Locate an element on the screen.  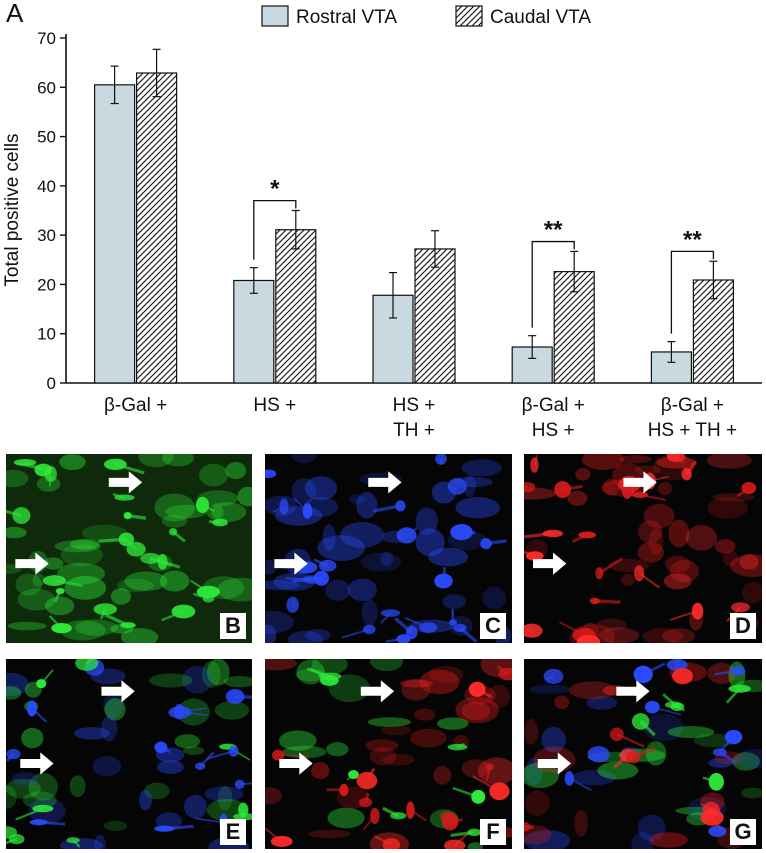
y-tick-label: 0 is located at coordinates (51, 383).